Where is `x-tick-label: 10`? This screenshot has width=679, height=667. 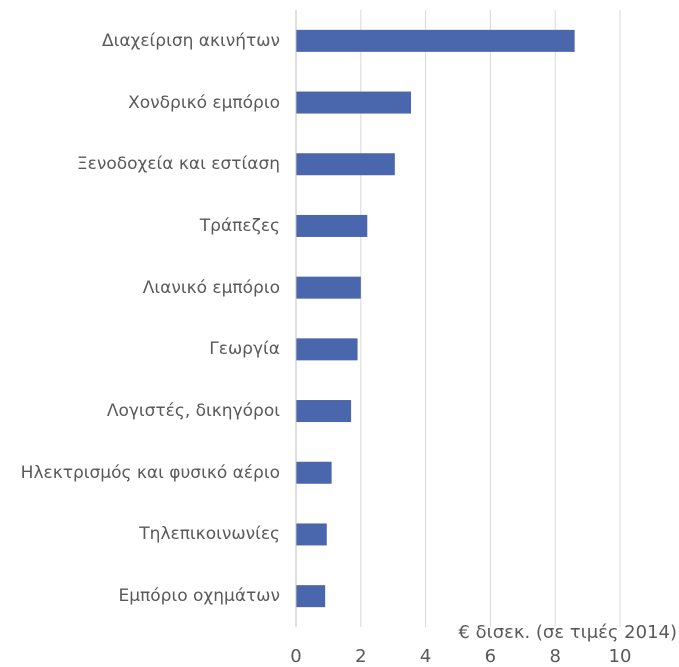 x-tick-label: 10 is located at coordinates (620, 656).